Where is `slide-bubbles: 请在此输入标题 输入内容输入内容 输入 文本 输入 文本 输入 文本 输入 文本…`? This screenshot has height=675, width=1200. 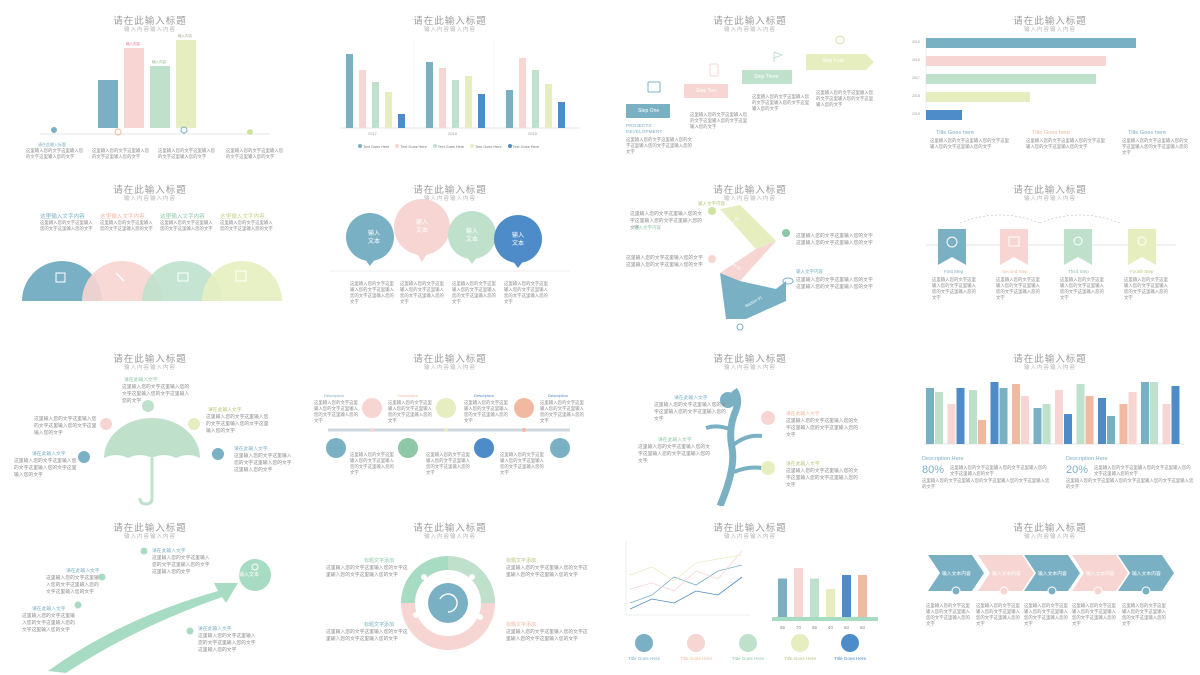 slide-bubbles: 请在此输入标题 输入内容输入内容 输入 文本 输入 文本 输入 文本 输入 文本… is located at coordinates (450, 253).